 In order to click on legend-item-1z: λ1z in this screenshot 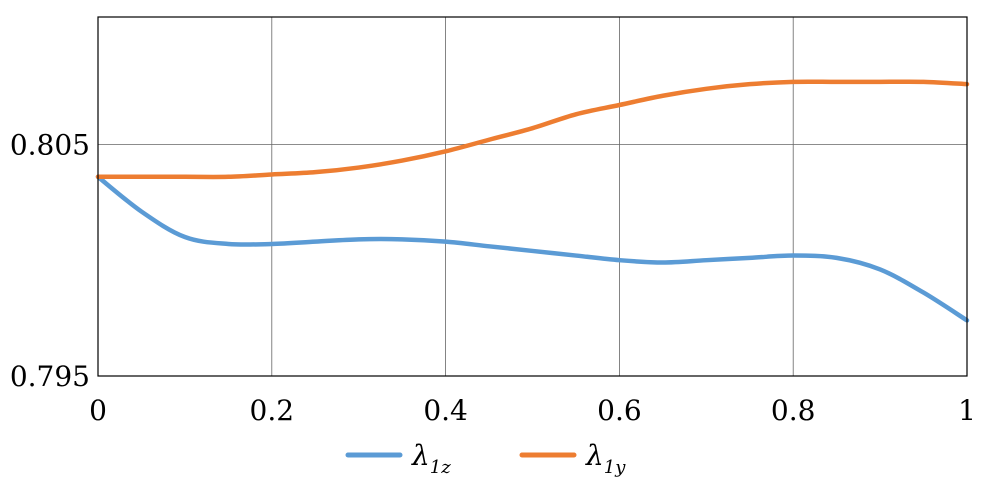, I will do `click(398, 458)`.